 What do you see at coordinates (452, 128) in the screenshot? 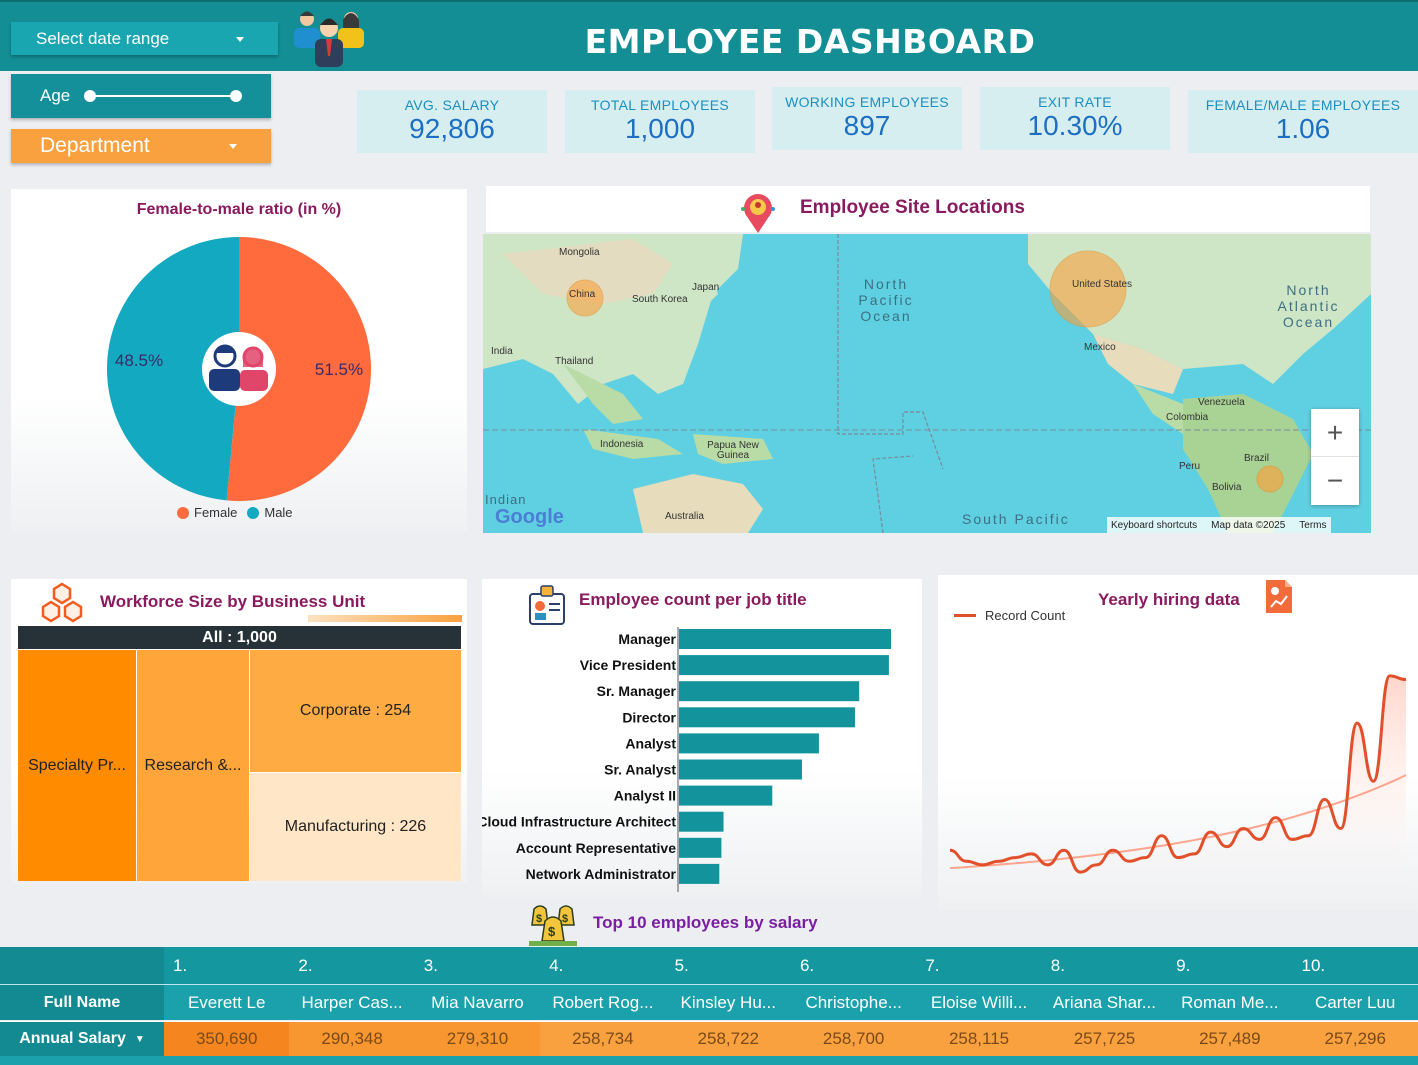
I see `kpi-value: 92,806` at bounding box center [452, 128].